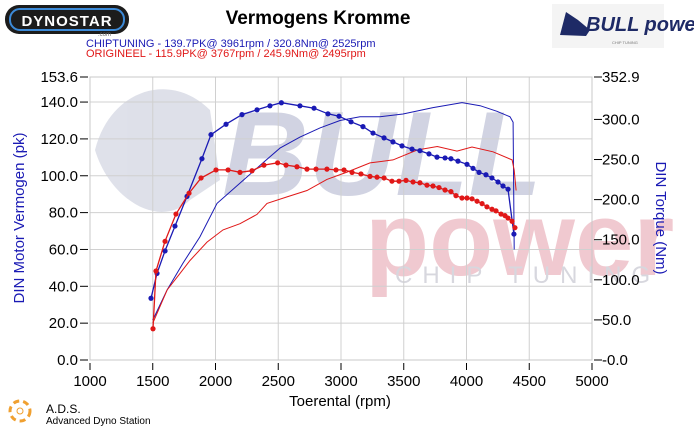  What do you see at coordinates (20, 411) in the screenshot?
I see `ads-logo-icon` at bounding box center [20, 411].